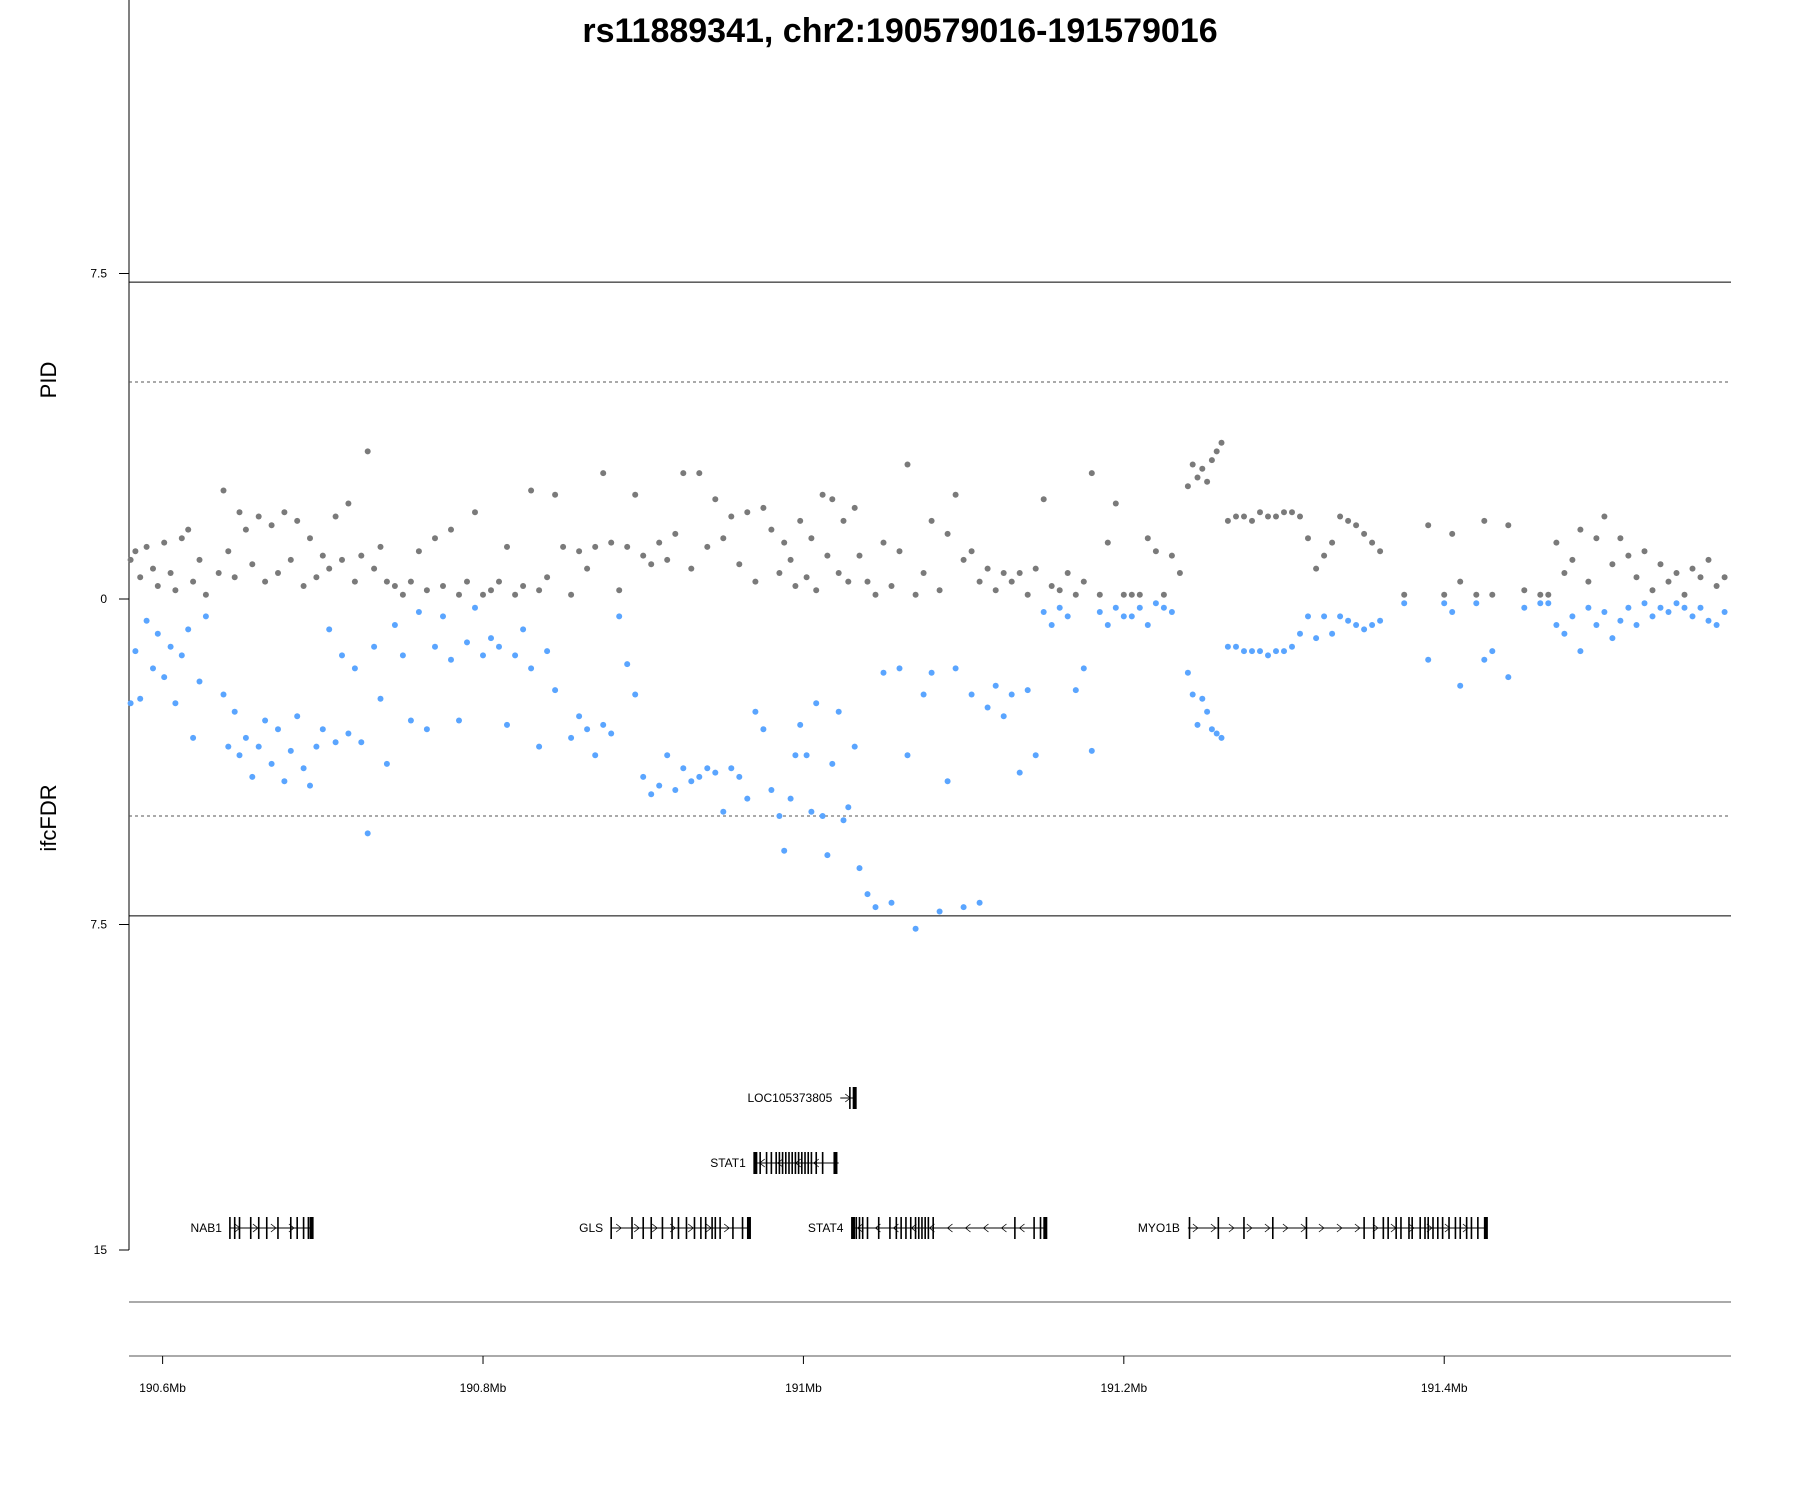 The image size is (1800, 1500). I want to click on gene-label: MYO1B, so click(1159, 1228).